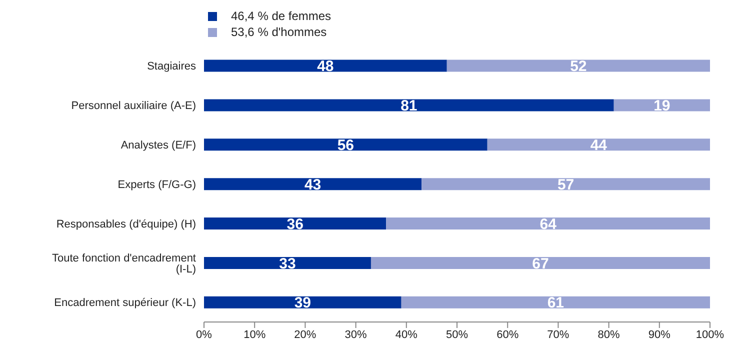 The width and height of the screenshot is (744, 356). I want to click on x-tick-label: 20%, so click(305, 334).